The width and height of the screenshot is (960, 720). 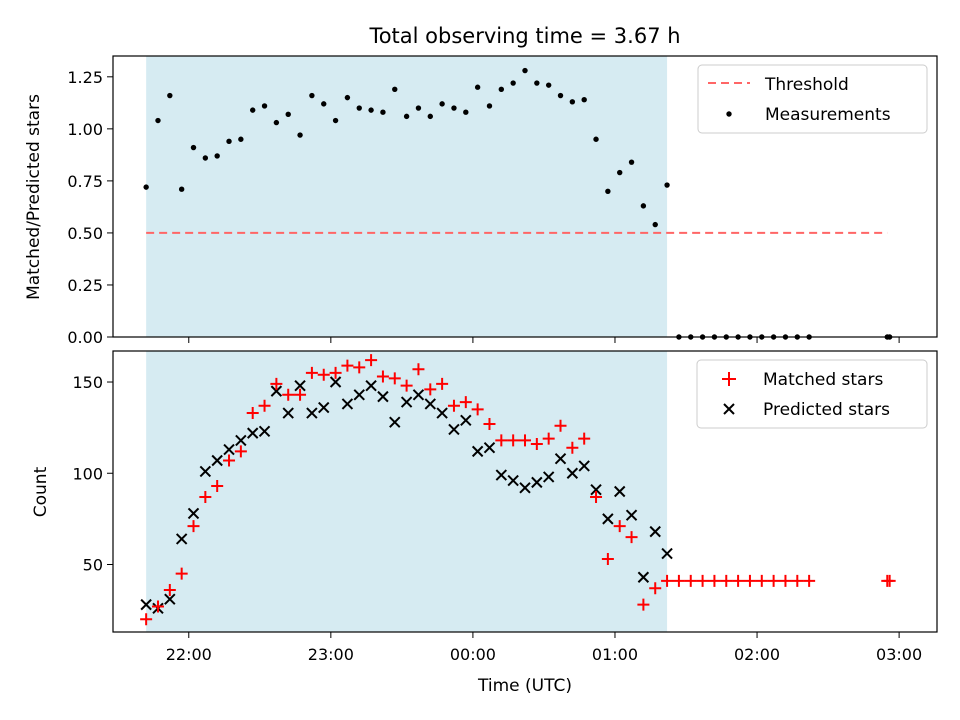 What do you see at coordinates (331, 654) in the screenshot?
I see `x-tick-label: 23:00` at bounding box center [331, 654].